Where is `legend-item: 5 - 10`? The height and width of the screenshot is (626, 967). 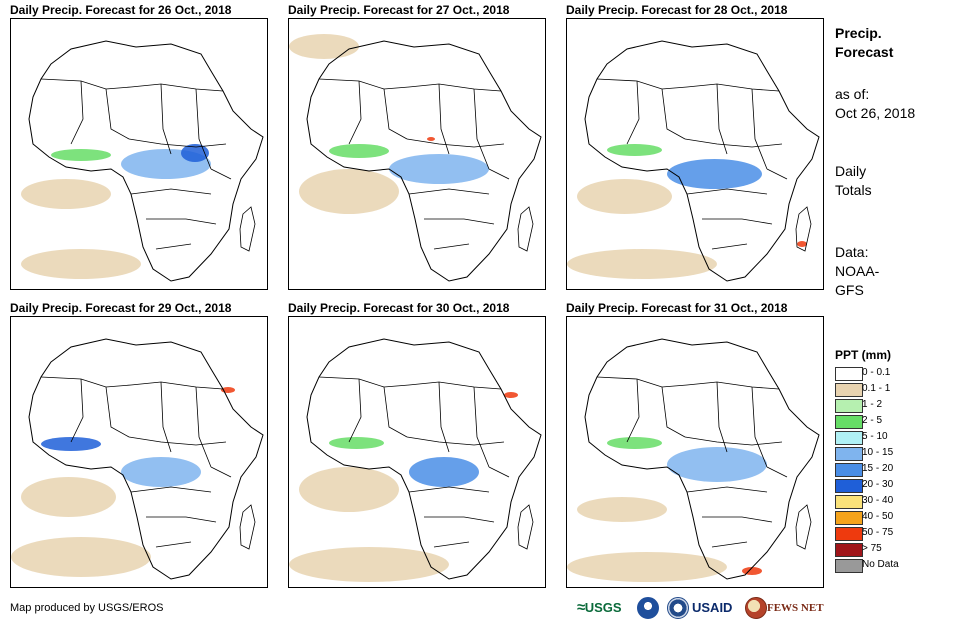 legend-item: 5 - 10 is located at coordinates (895, 438).